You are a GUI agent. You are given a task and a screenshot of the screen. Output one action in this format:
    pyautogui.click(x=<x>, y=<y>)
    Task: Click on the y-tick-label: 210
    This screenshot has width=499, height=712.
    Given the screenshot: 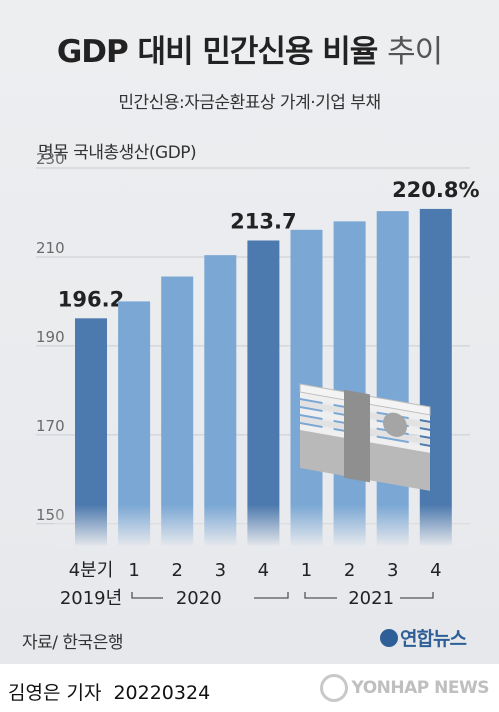 What is the action you would take?
    pyautogui.click(x=50, y=248)
    